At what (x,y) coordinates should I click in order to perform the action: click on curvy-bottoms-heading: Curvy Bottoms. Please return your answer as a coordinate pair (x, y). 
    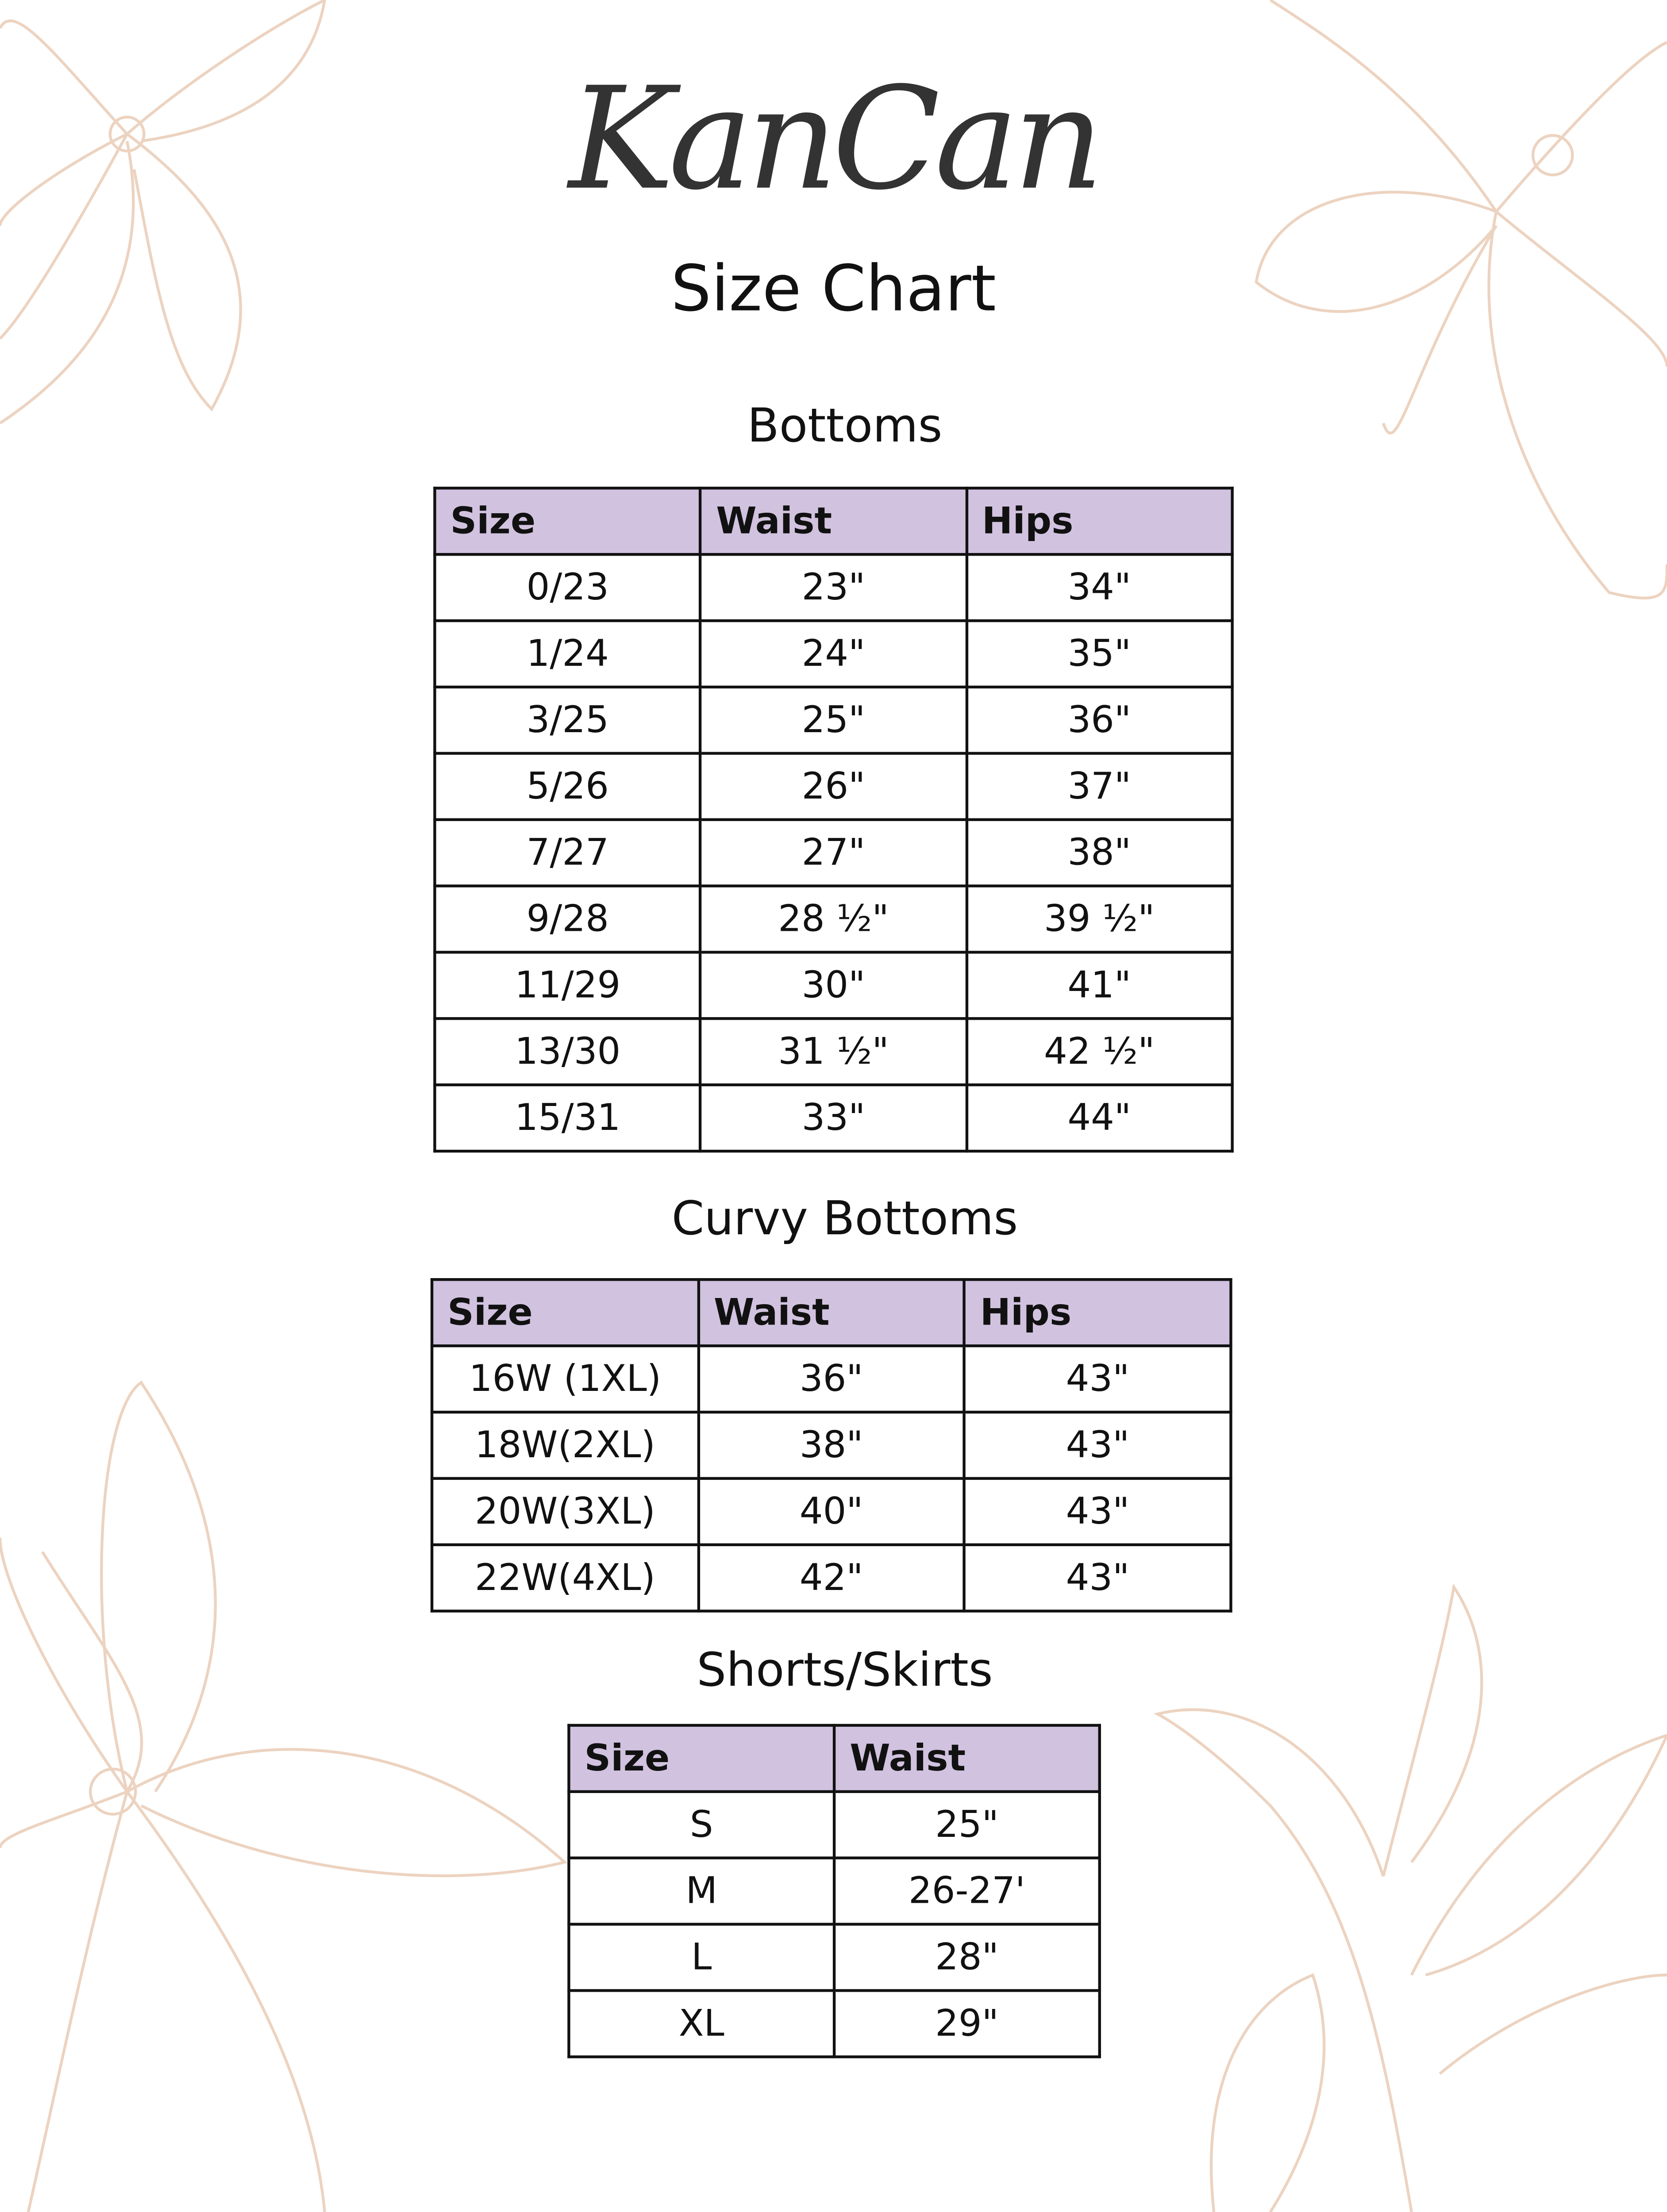
    Looking at the image, I should click on (844, 1218).